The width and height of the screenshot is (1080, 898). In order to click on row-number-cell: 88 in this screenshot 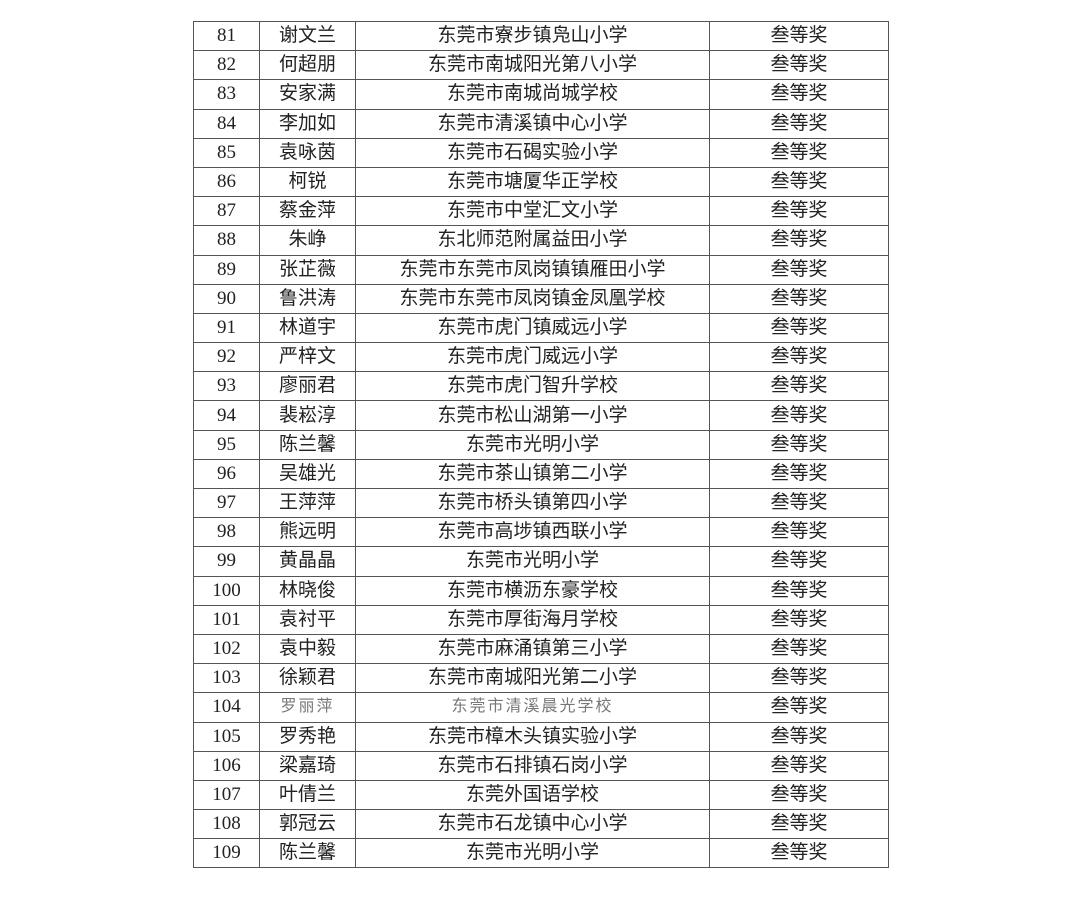, I will do `click(226, 240)`.